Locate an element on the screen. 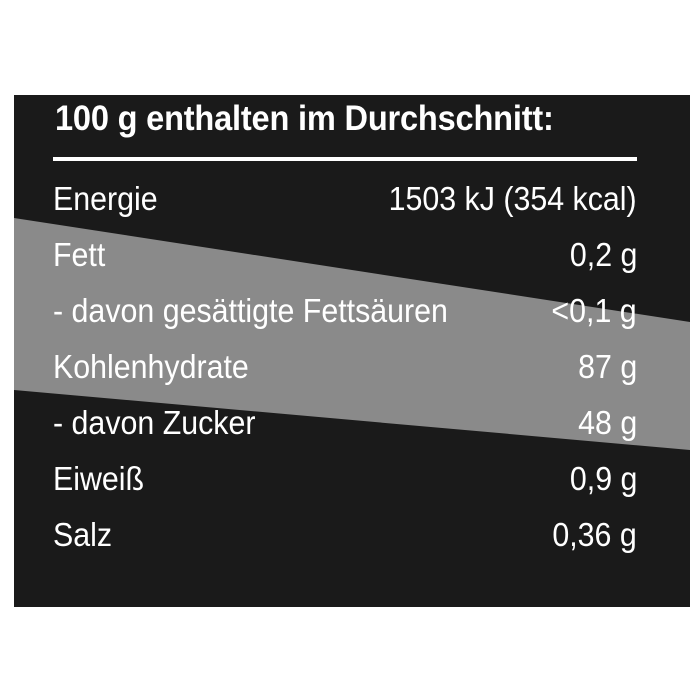  nutrient-value: 1503 kJ (354 kcal) is located at coordinates (512, 198).